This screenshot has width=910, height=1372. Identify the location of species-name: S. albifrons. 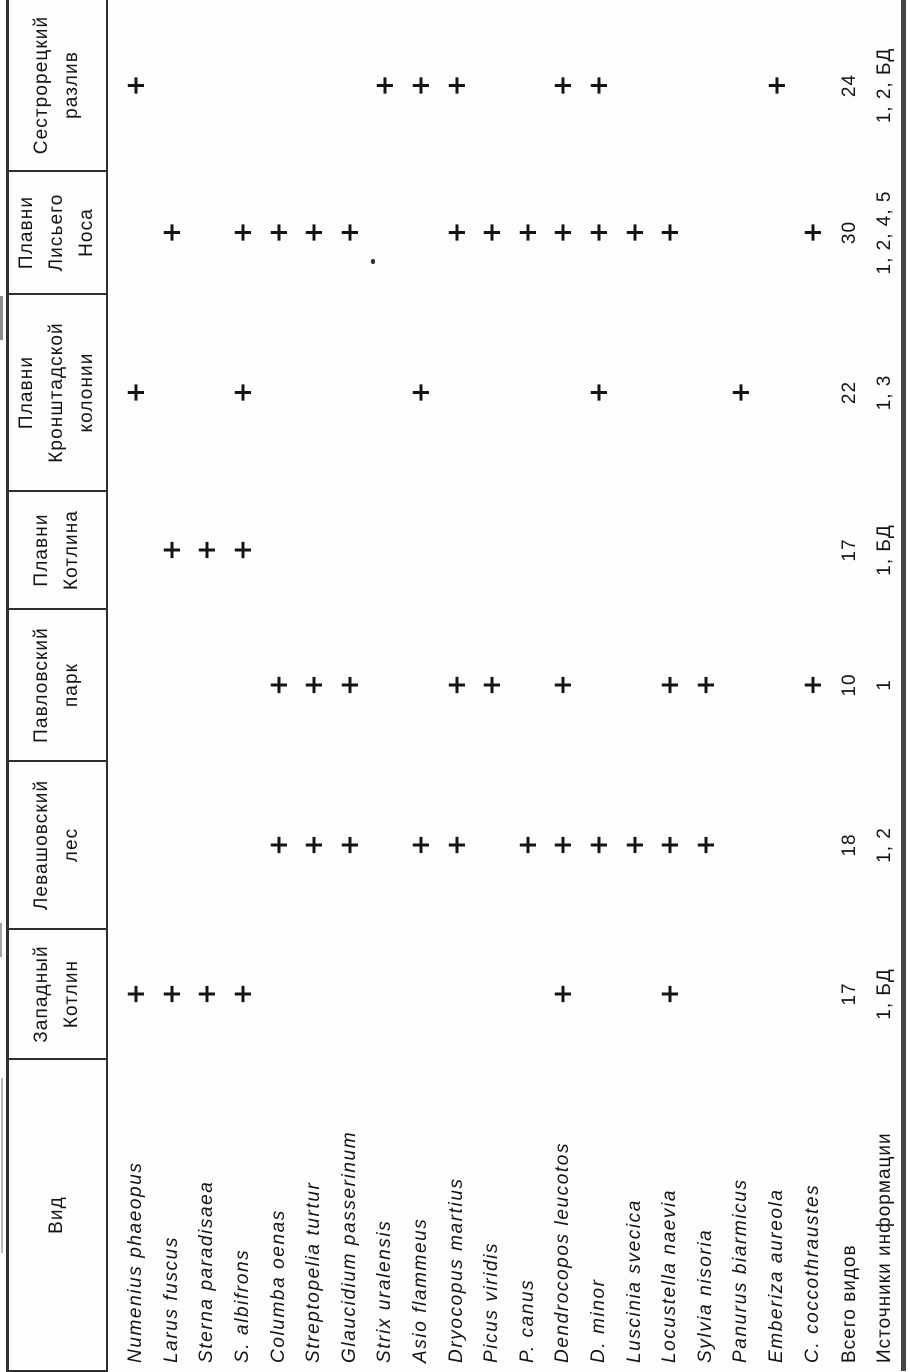
(243, 1305).